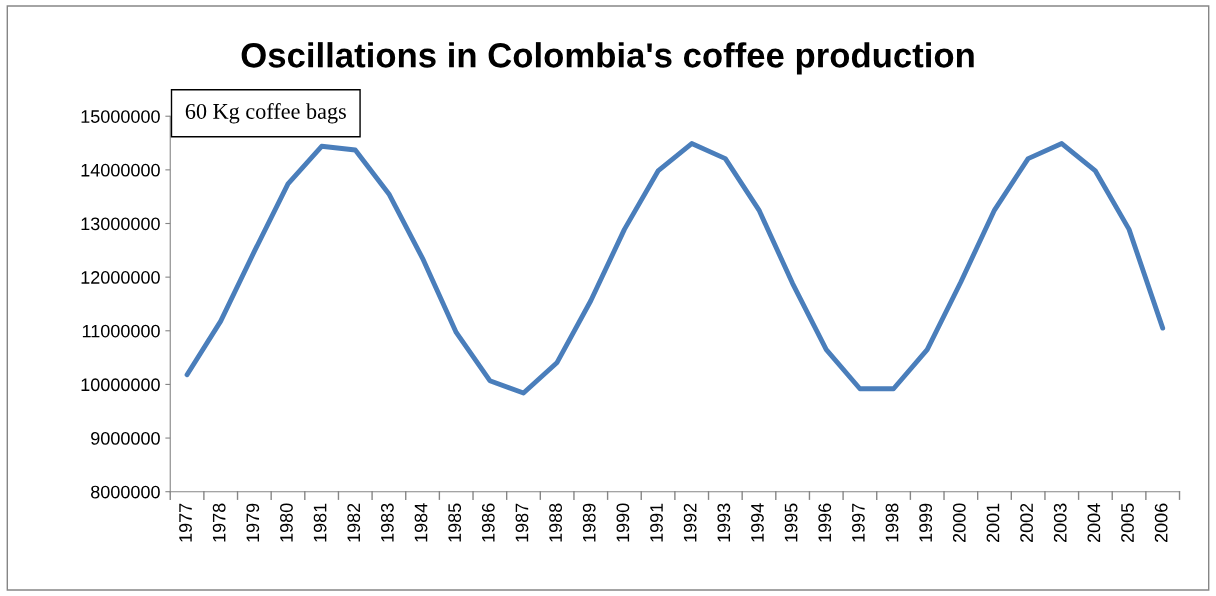 This screenshot has height=596, width=1216. Describe the element at coordinates (120, 385) in the screenshot. I see `y-tick-label: 10000000` at that location.